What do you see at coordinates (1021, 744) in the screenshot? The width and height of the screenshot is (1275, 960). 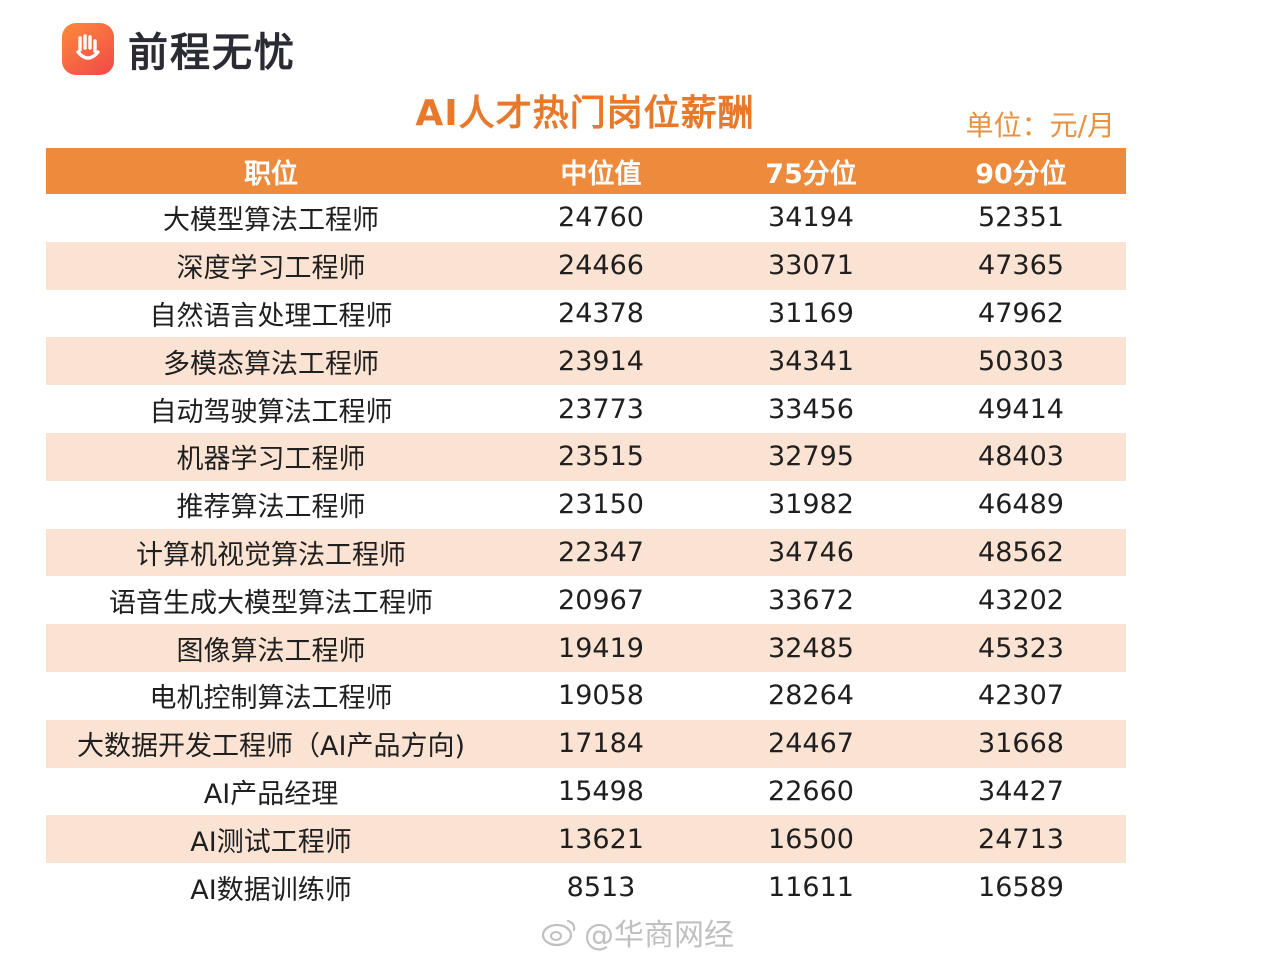 I see `cell-p90: 31668` at bounding box center [1021, 744].